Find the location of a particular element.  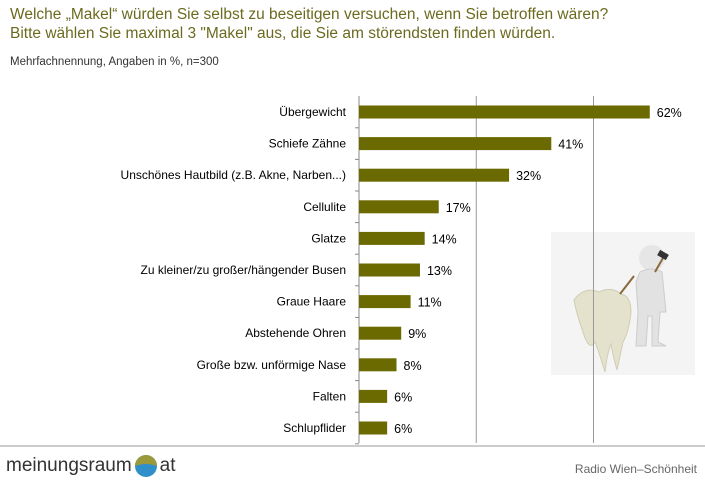

category-label: Schlupflider is located at coordinates (314, 428).